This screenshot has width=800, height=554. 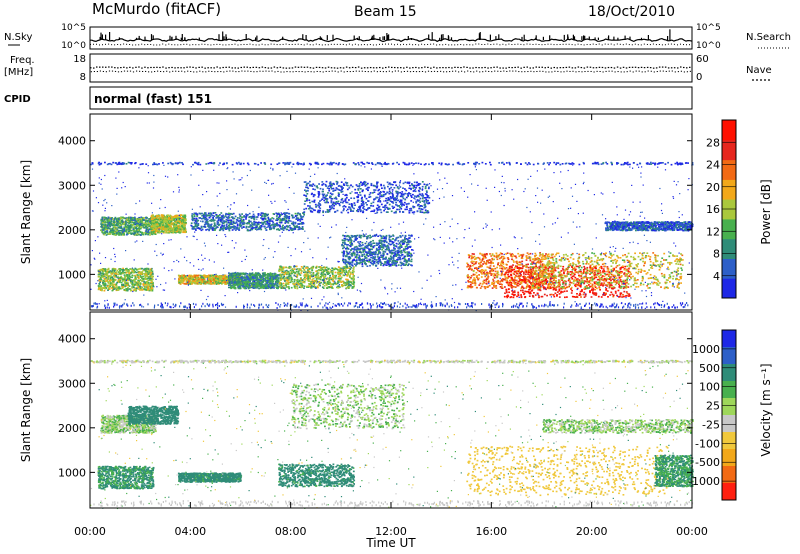 I want to click on nave-label: Nave, so click(x=759, y=70).